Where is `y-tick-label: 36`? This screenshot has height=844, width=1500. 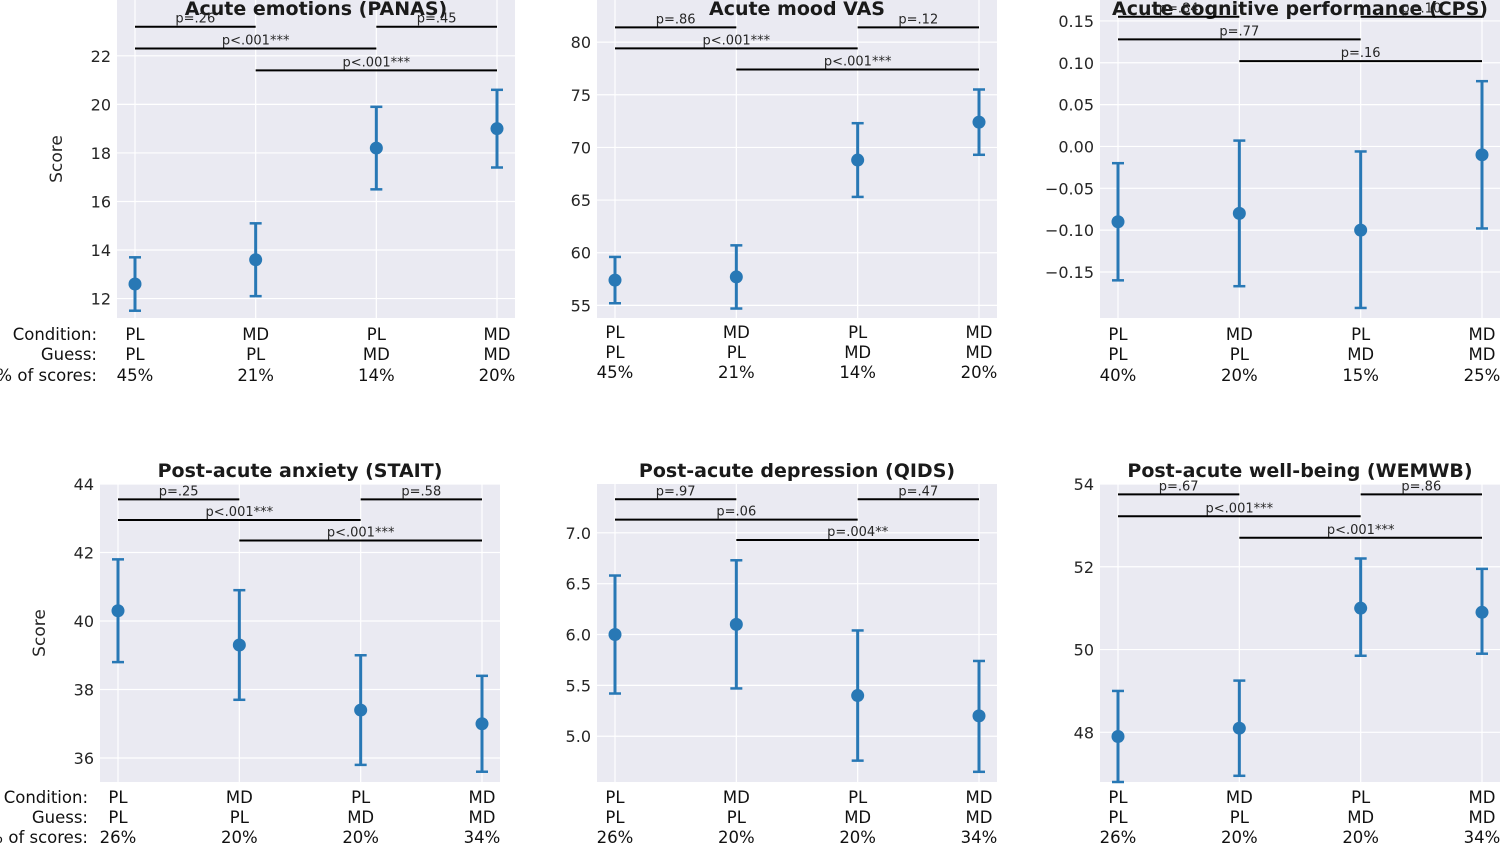
y-tick-label: 36 is located at coordinates (84, 758).